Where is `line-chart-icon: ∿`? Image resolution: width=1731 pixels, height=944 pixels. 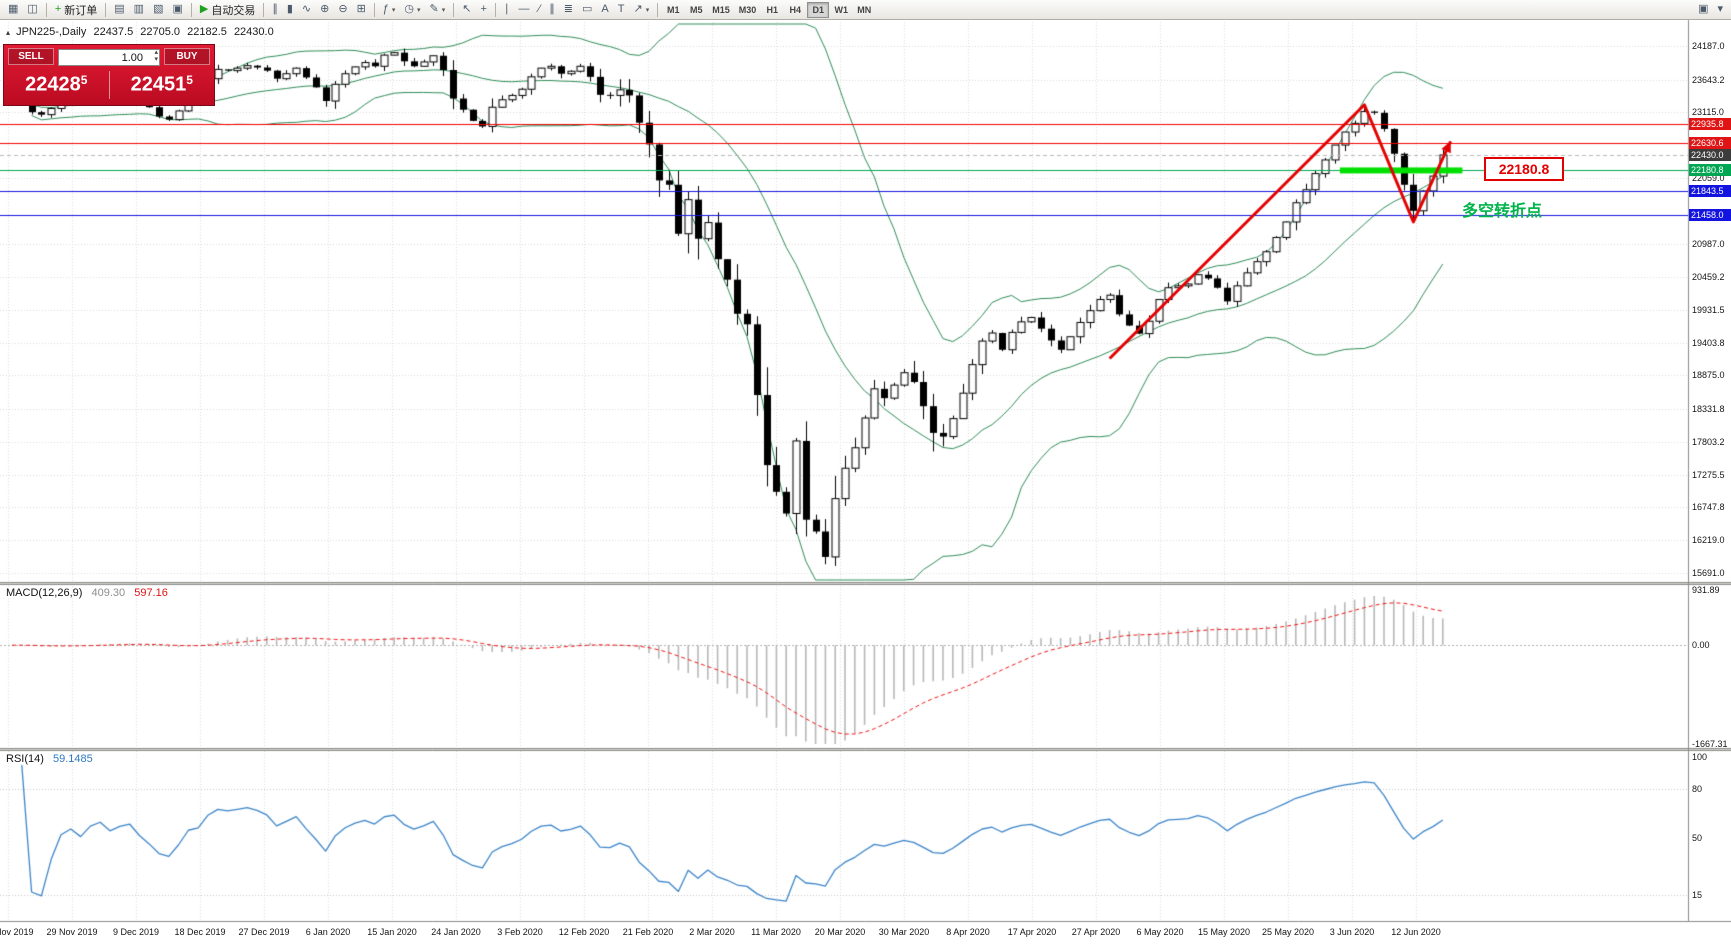 line-chart-icon: ∿ is located at coordinates (306, 9).